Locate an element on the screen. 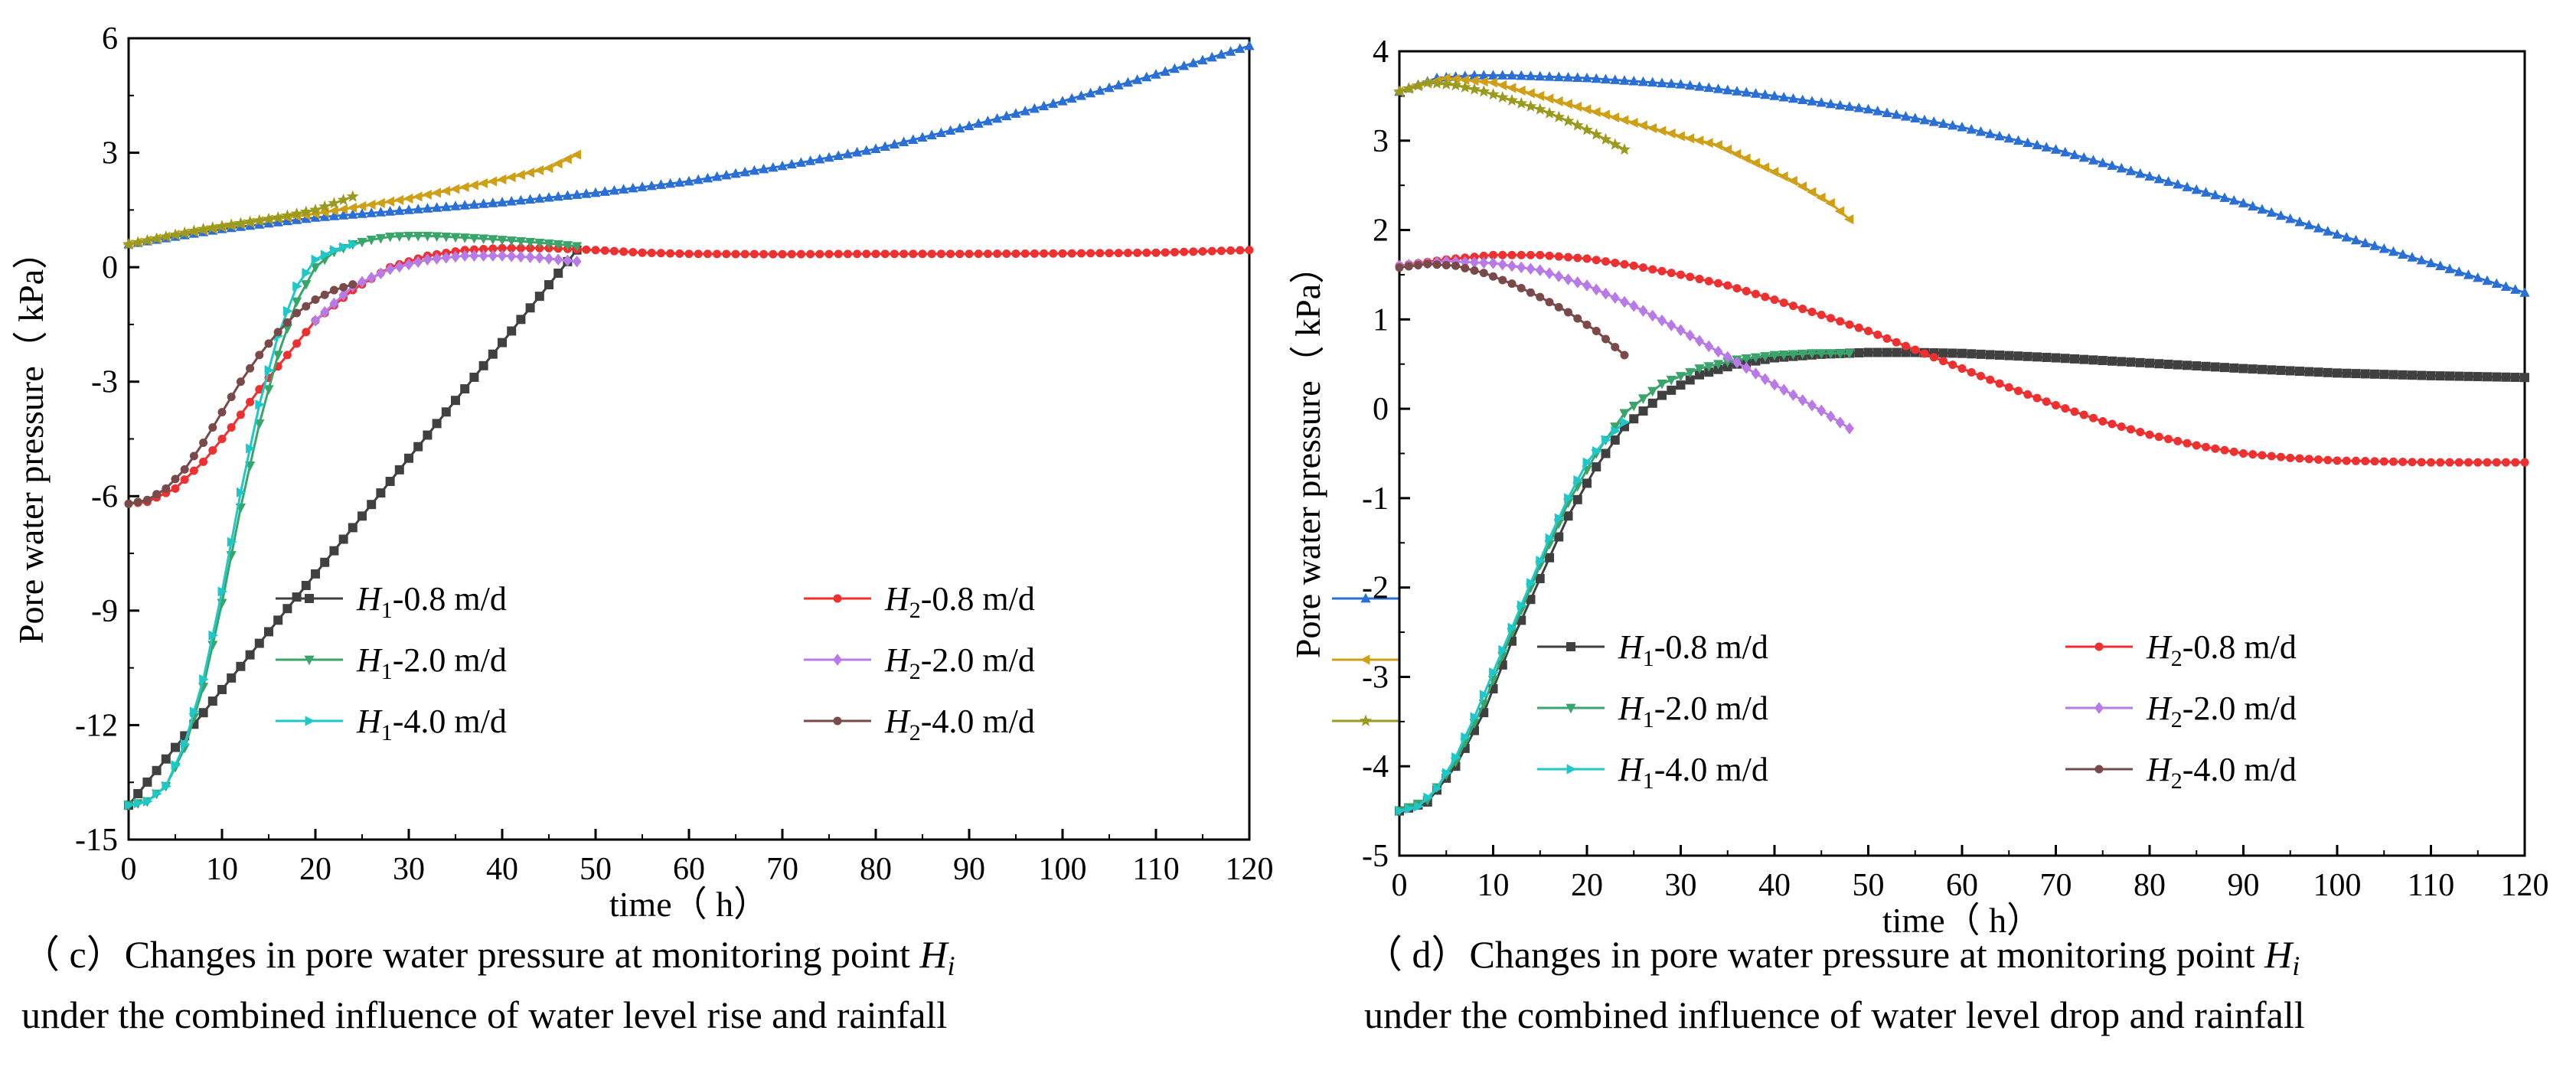  legend-item-H2_2_0: H2-2.0 m/d is located at coordinates (919, 662).